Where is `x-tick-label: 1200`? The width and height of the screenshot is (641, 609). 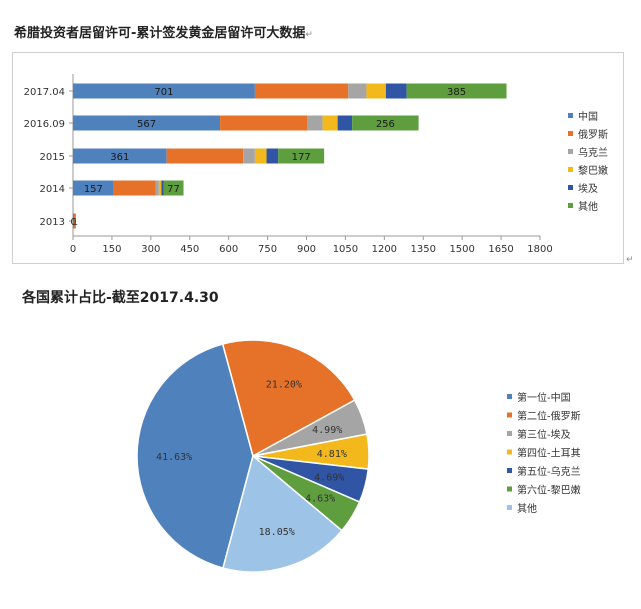
x-tick-label: 1200 is located at coordinates (384, 249).